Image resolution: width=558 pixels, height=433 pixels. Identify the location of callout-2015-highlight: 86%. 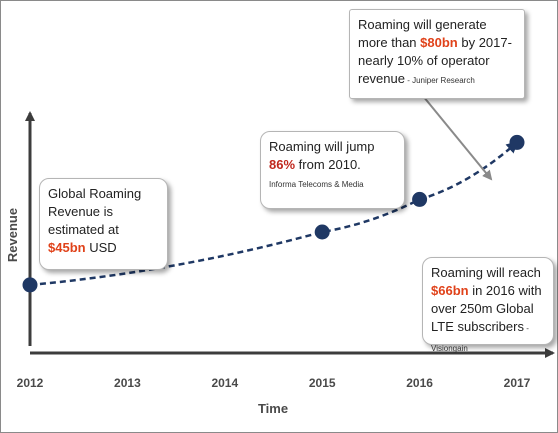
(282, 164).